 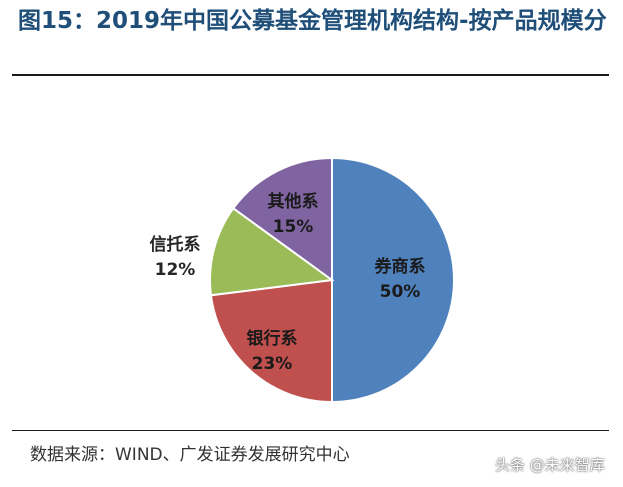 What do you see at coordinates (190, 455) in the screenshot?
I see `source-note: 数据来源：WIND、广发证券发展研究中心` at bounding box center [190, 455].